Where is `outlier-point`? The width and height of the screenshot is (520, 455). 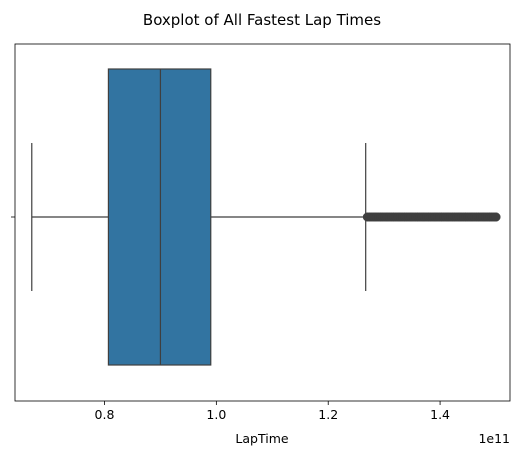
outlier-point is located at coordinates (496, 217).